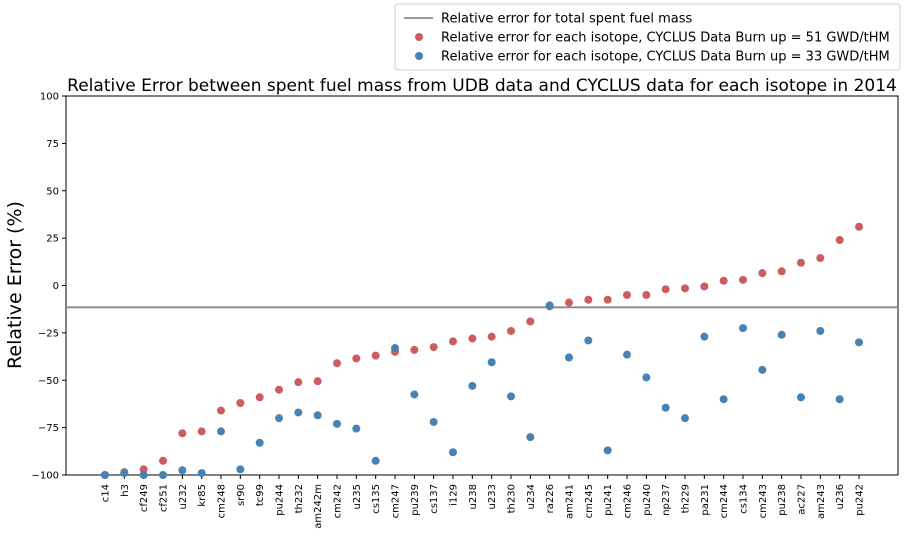 This screenshot has height=534, width=911. What do you see at coordinates (396, 501) in the screenshot?
I see `x-tick-label: cm247` at bounding box center [396, 501].